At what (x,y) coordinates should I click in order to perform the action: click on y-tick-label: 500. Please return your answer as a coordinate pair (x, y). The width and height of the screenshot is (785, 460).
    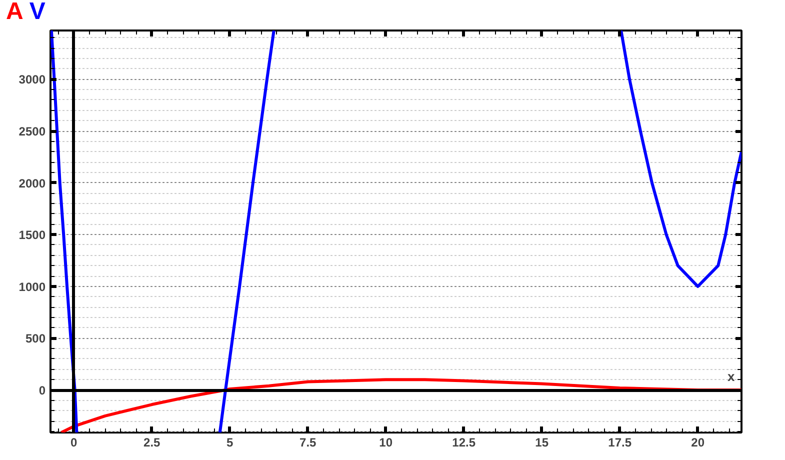
    Looking at the image, I should click on (35, 339).